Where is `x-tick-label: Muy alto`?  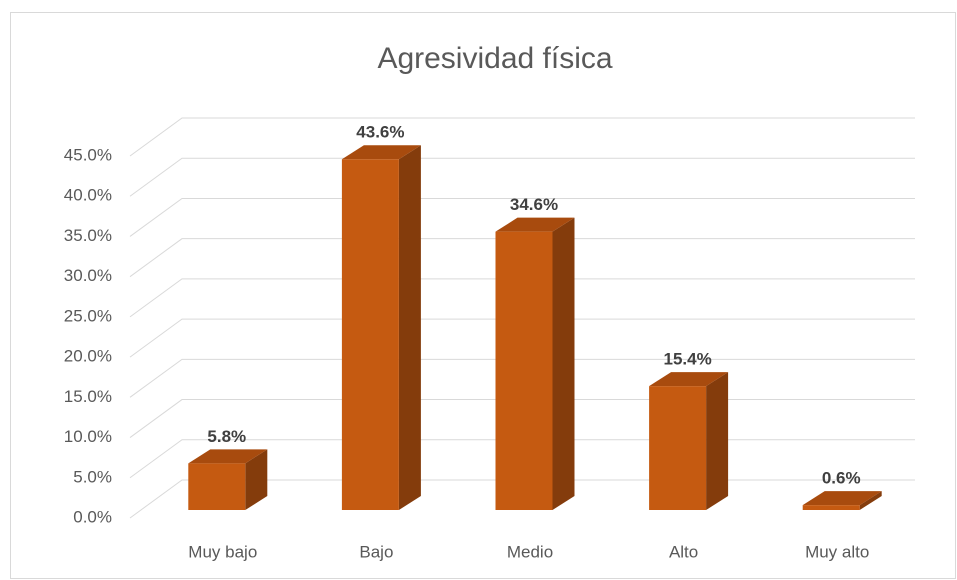 x-tick-label: Muy alto is located at coordinates (837, 551).